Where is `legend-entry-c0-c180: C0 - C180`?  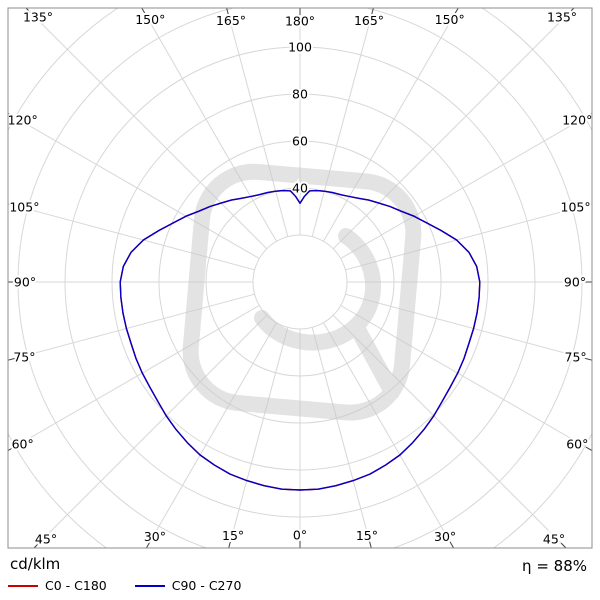 legend-entry-c0-c180: C0 - C180 is located at coordinates (57, 585).